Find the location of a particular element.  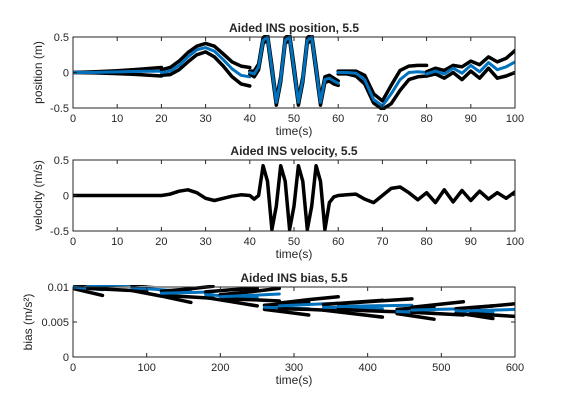

y-tick-label: 0.005 is located at coordinates (55, 323).